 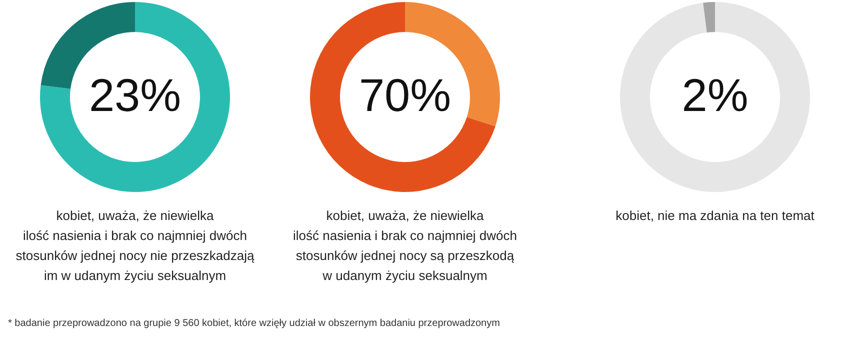 I want to click on text: kobiet, nie ma zdania na ten temat, so click(x=715, y=215).